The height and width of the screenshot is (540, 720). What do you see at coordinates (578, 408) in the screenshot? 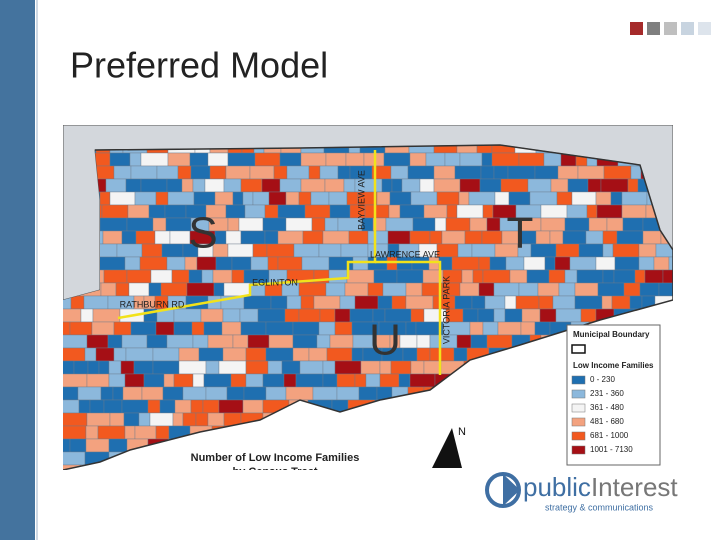
I see `legend-swatch` at bounding box center [578, 408].